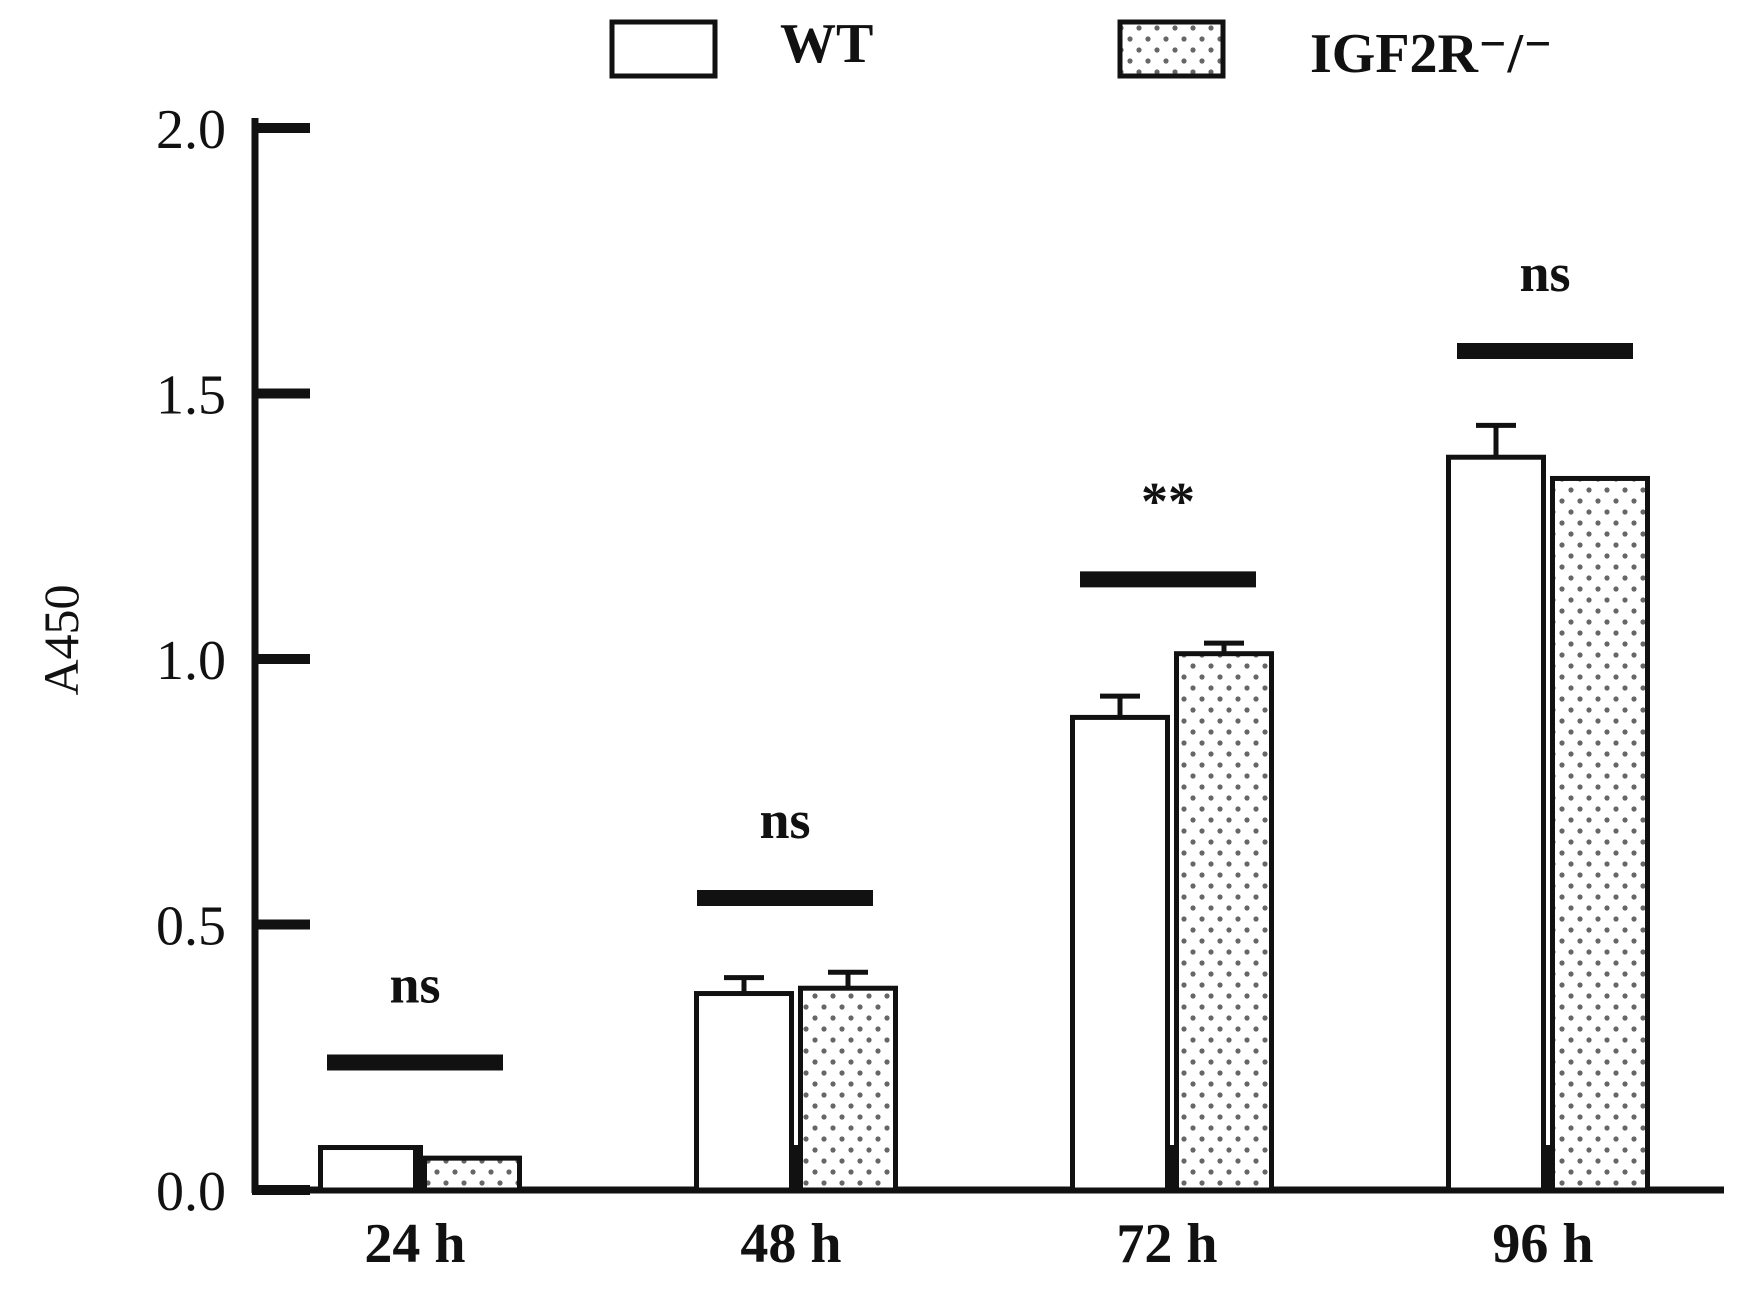 This screenshot has height=1291, width=1745. What do you see at coordinates (191, 1192) in the screenshot?
I see `y-tick-label: 0.0` at bounding box center [191, 1192].